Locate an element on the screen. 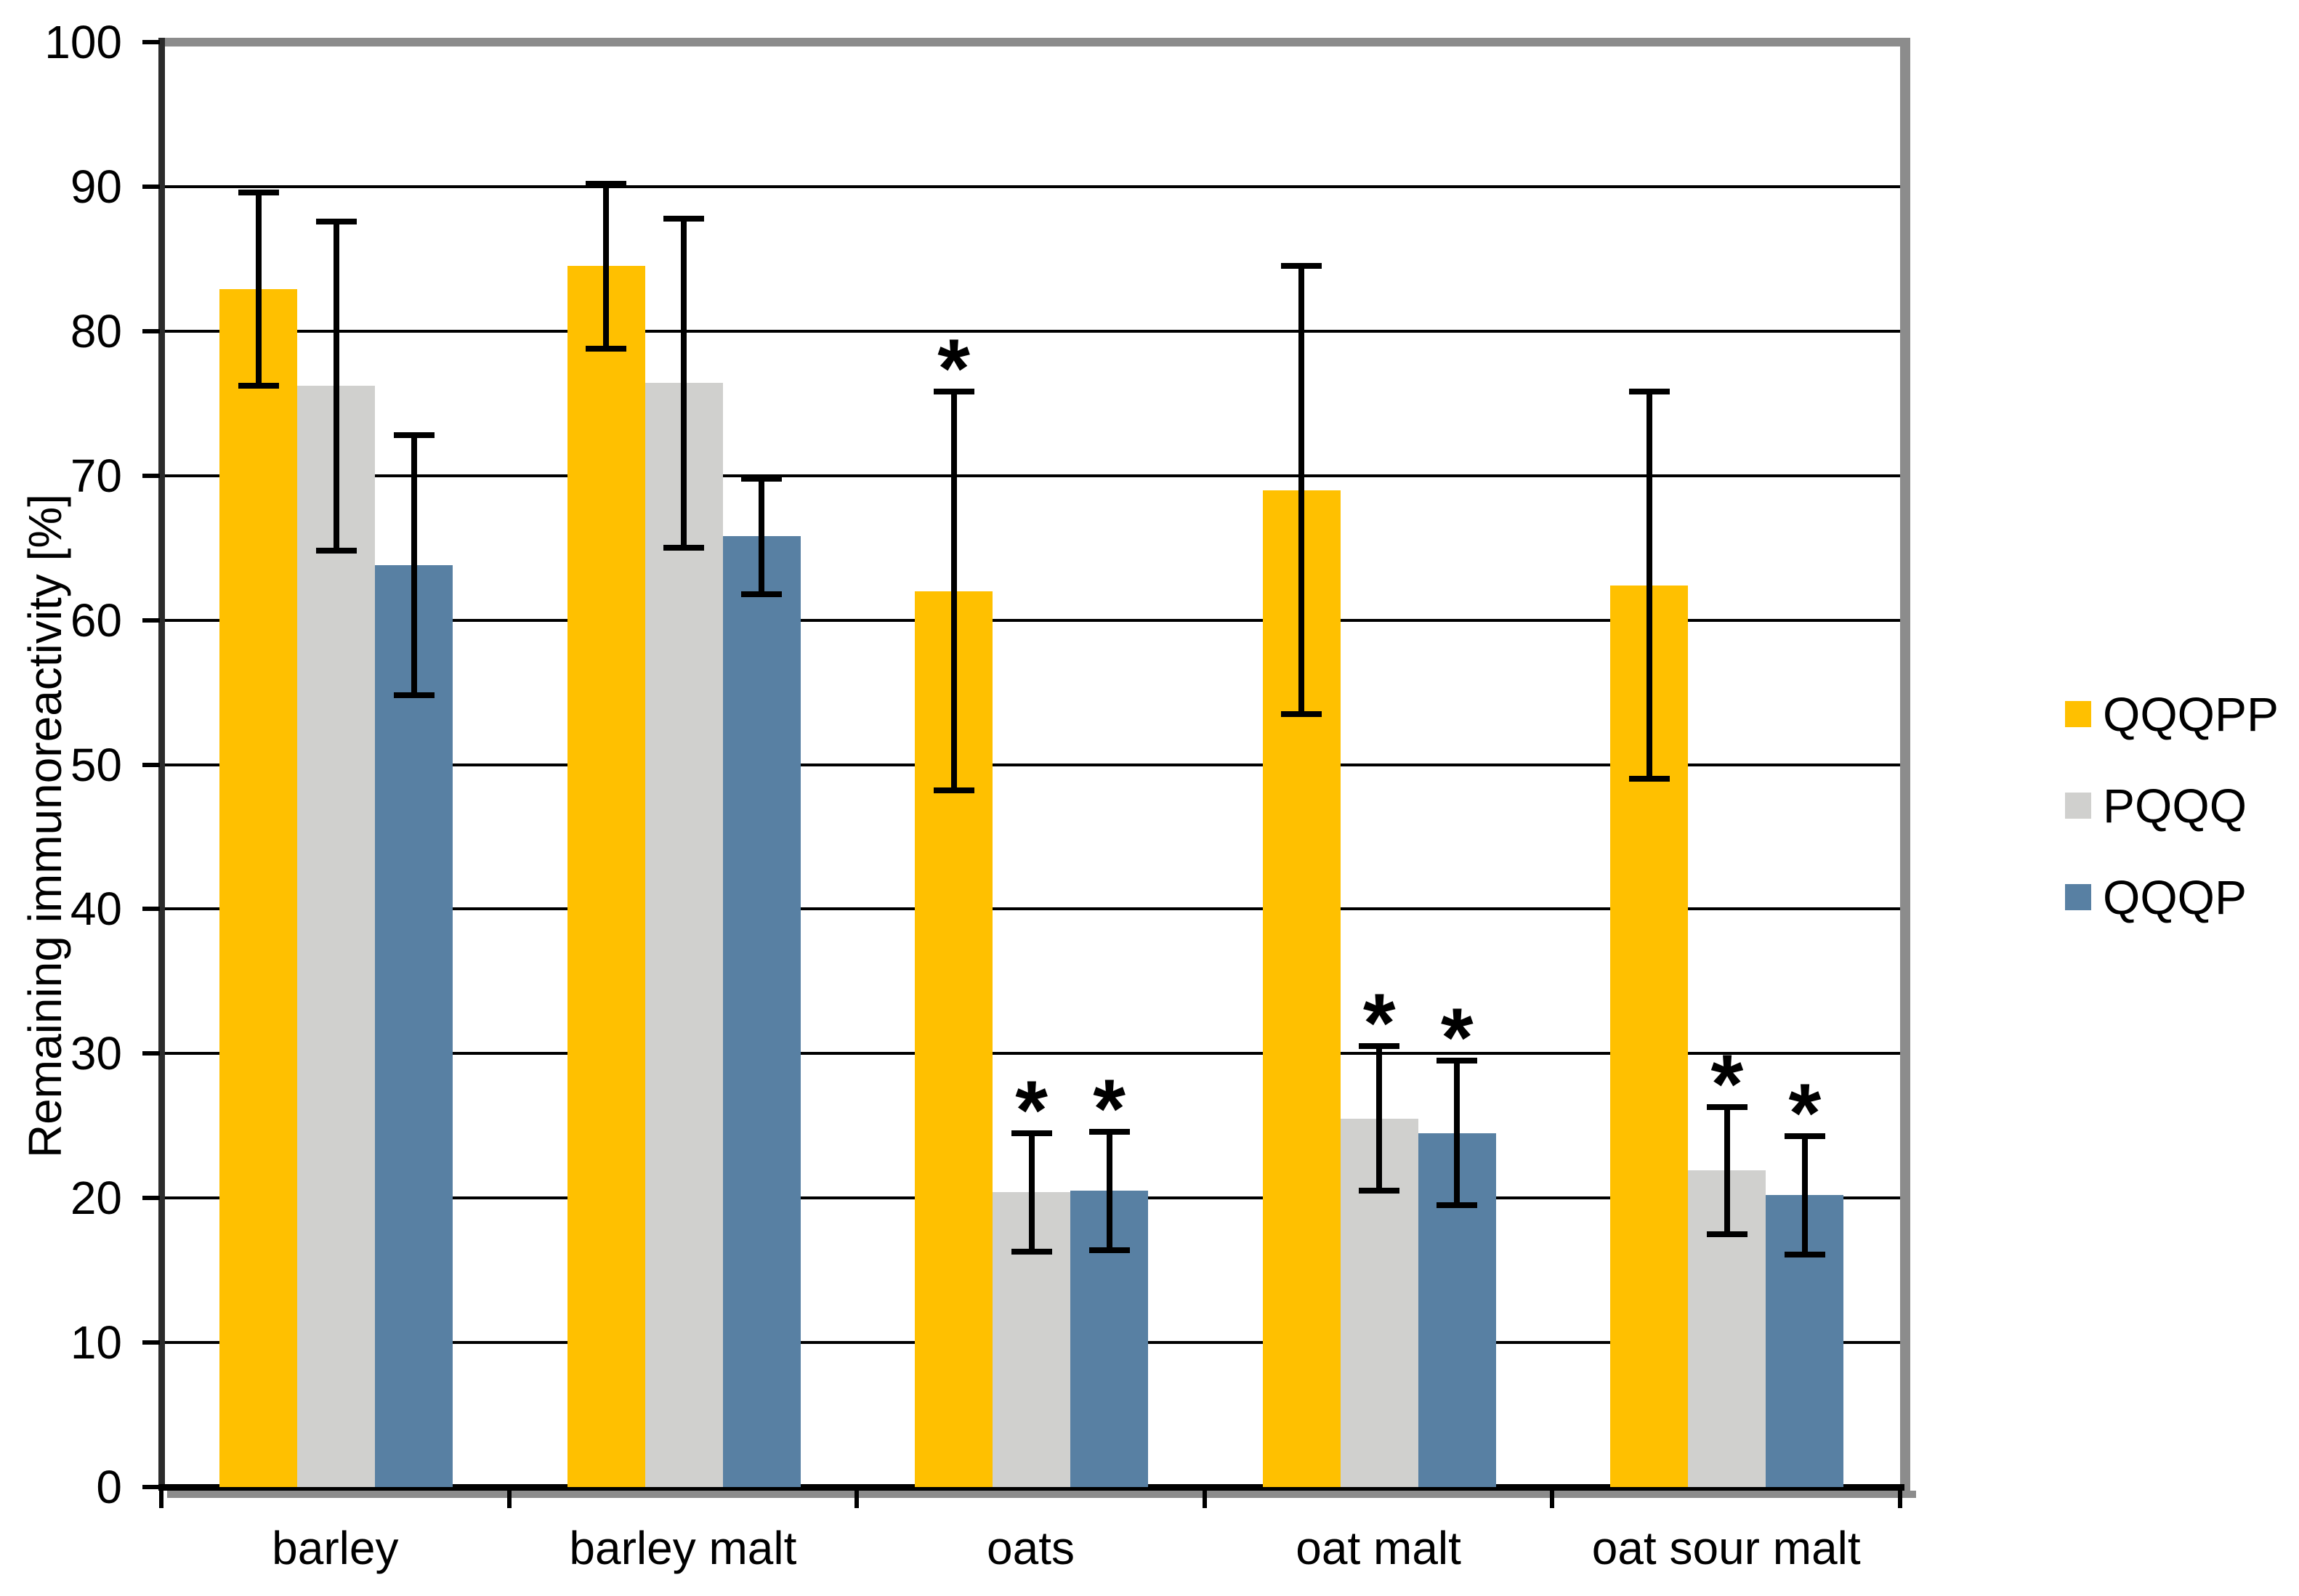 This screenshot has height=1596, width=2299. plot-border-right is located at coordinates (1905, 765).